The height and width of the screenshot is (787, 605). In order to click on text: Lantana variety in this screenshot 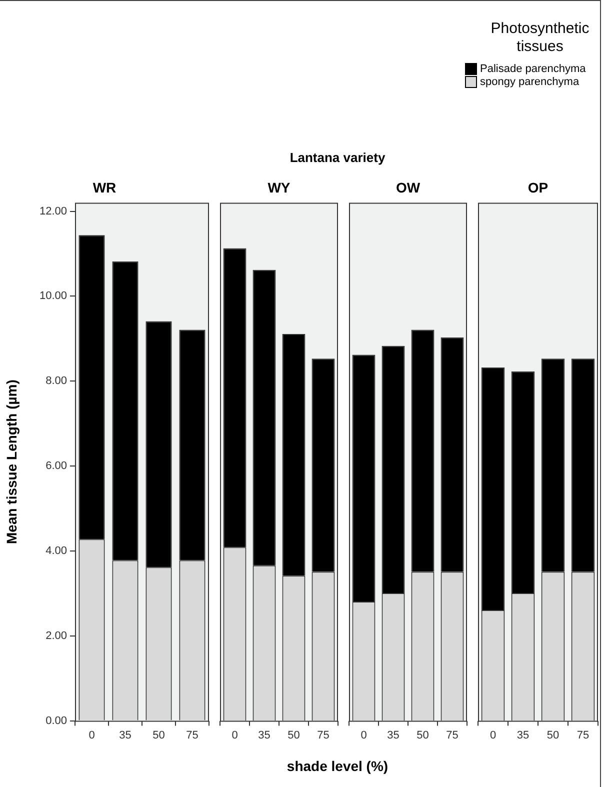, I will do `click(337, 157)`.